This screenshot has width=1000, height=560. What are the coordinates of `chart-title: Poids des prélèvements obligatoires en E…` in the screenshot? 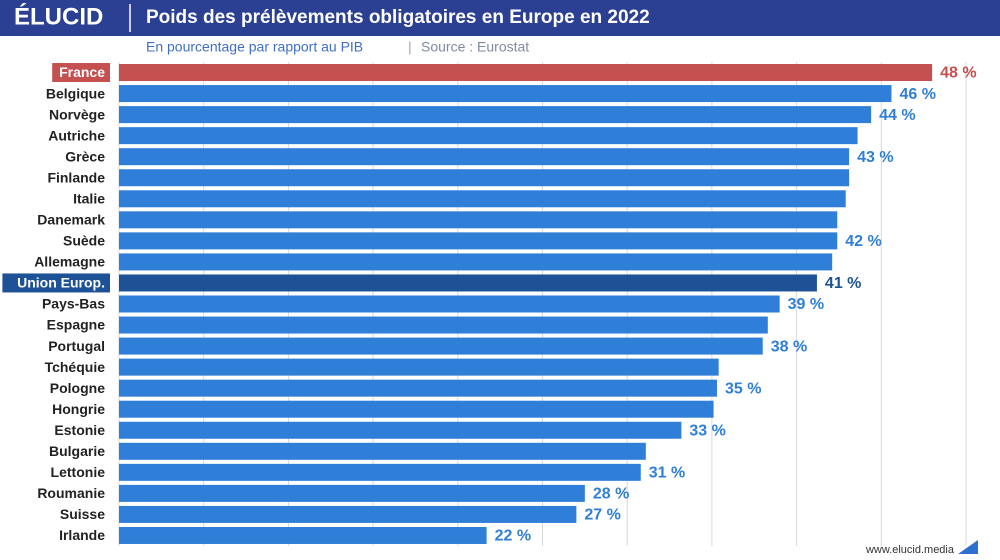 It's located at (398, 17).